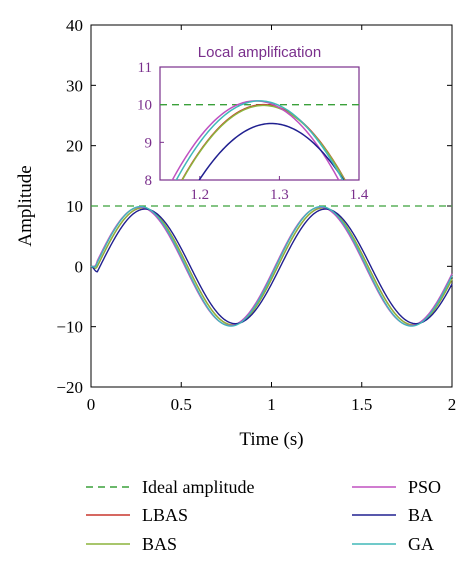  Describe the element at coordinates (74, 85) in the screenshot. I see `y-tick-label: 30` at that location.